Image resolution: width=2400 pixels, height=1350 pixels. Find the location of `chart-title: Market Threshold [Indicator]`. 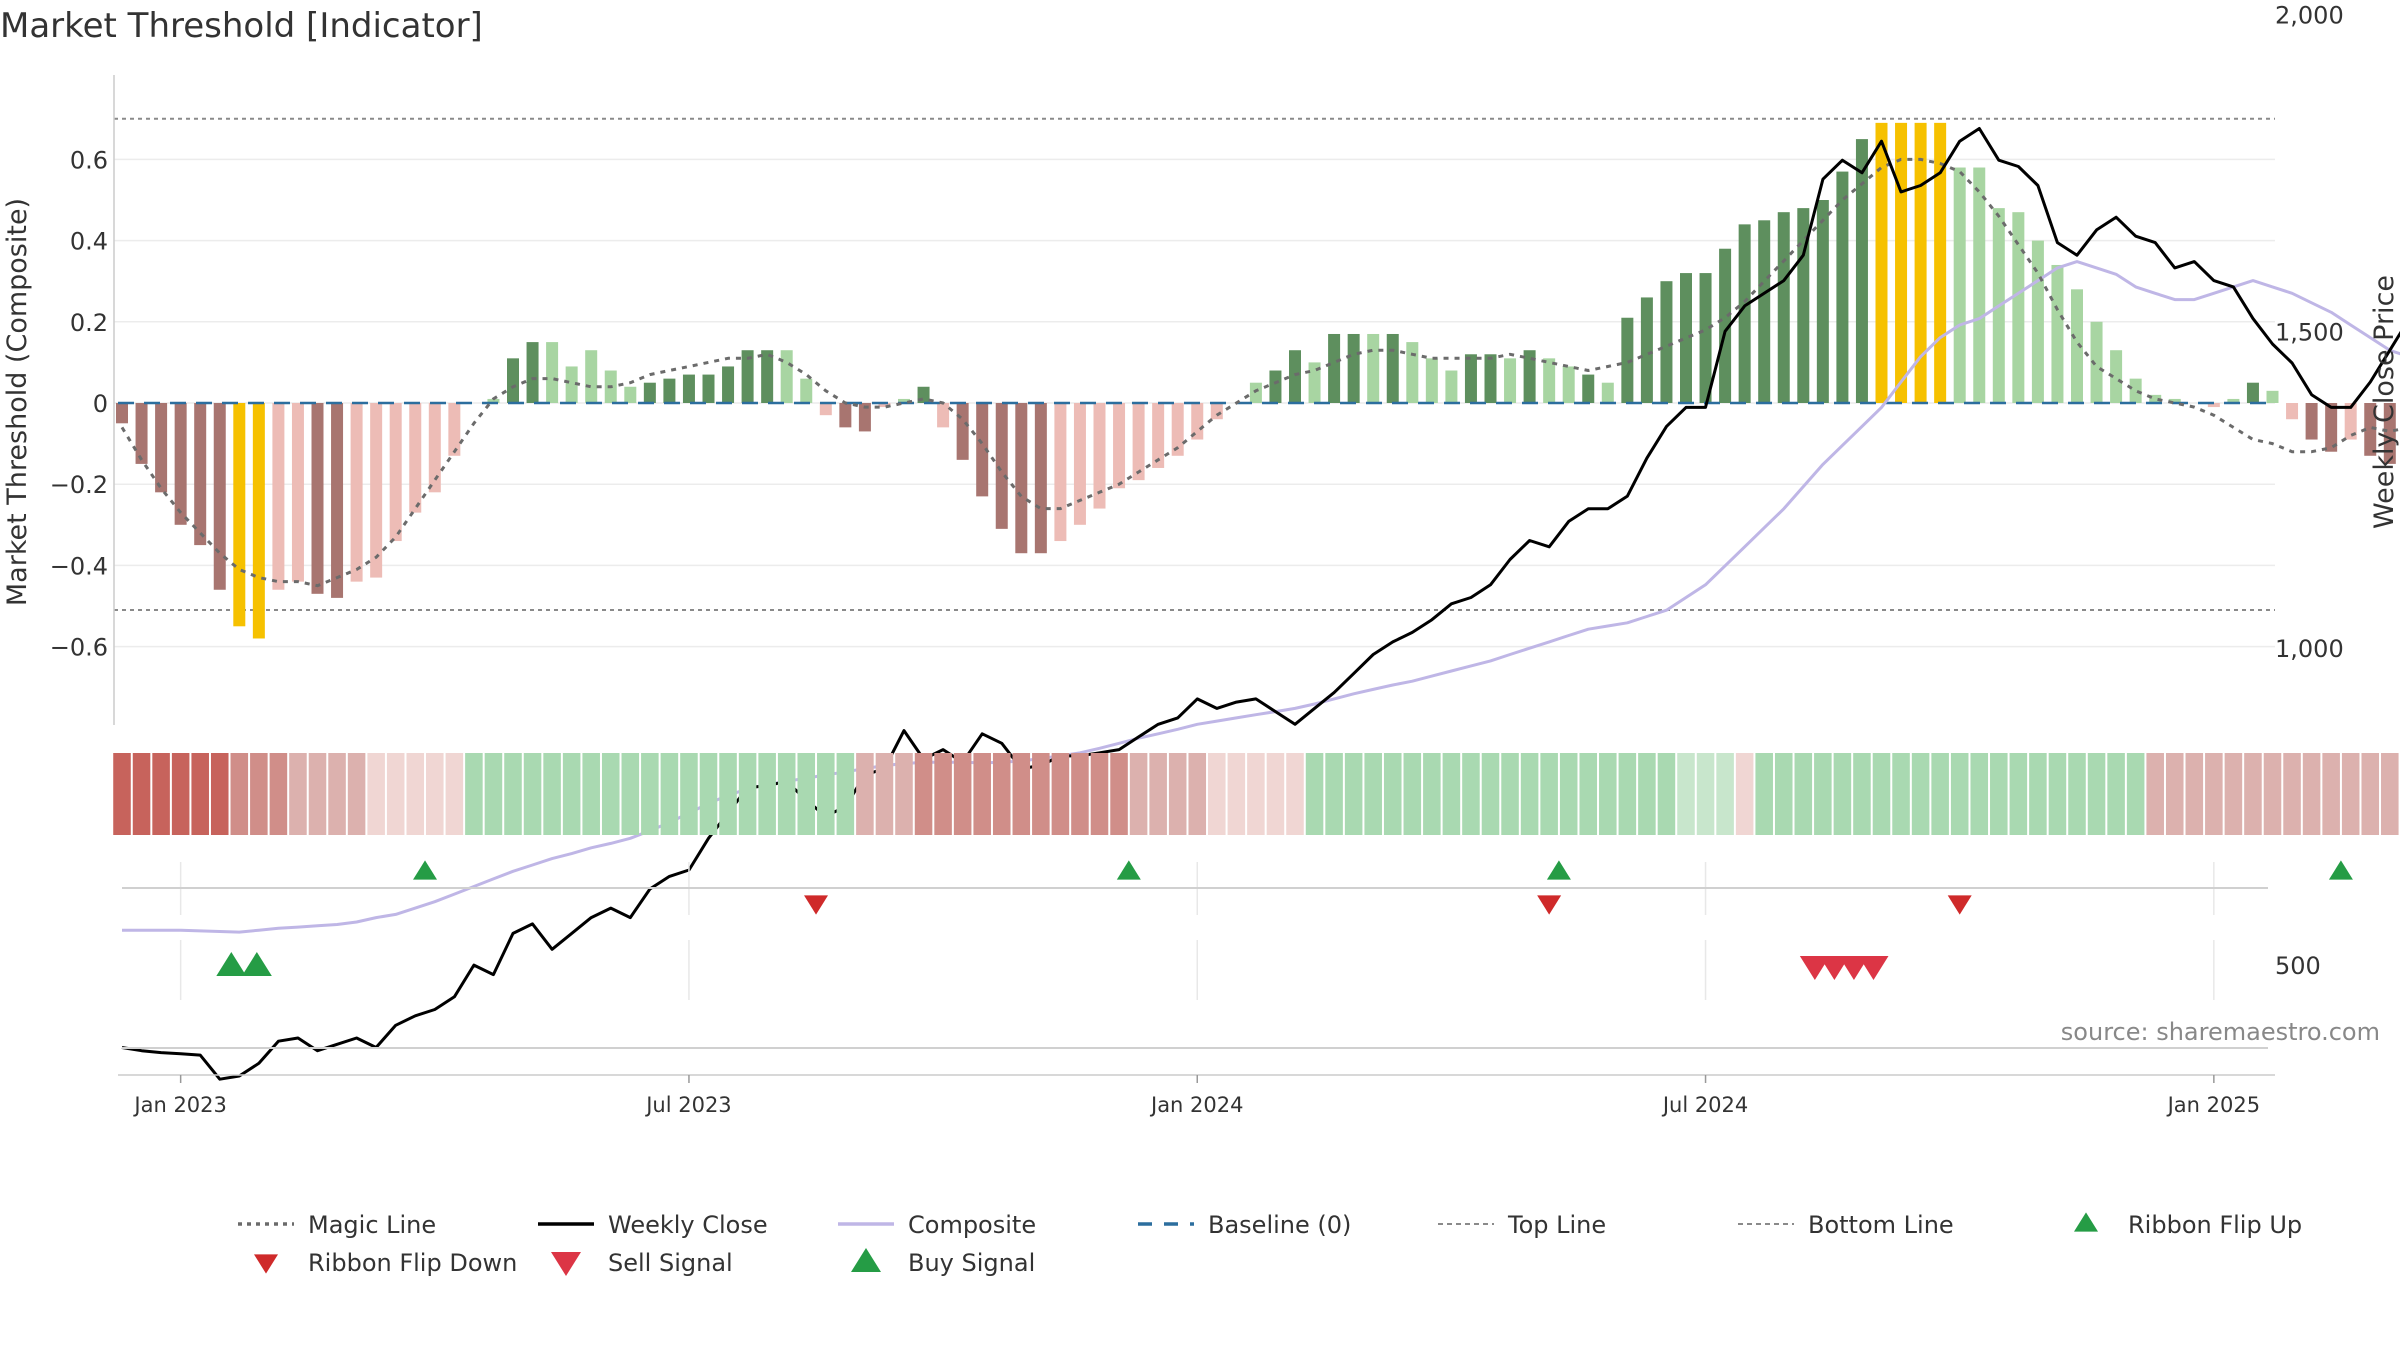

chart-title: Market Threshold [Indicator] is located at coordinates (241, 26).